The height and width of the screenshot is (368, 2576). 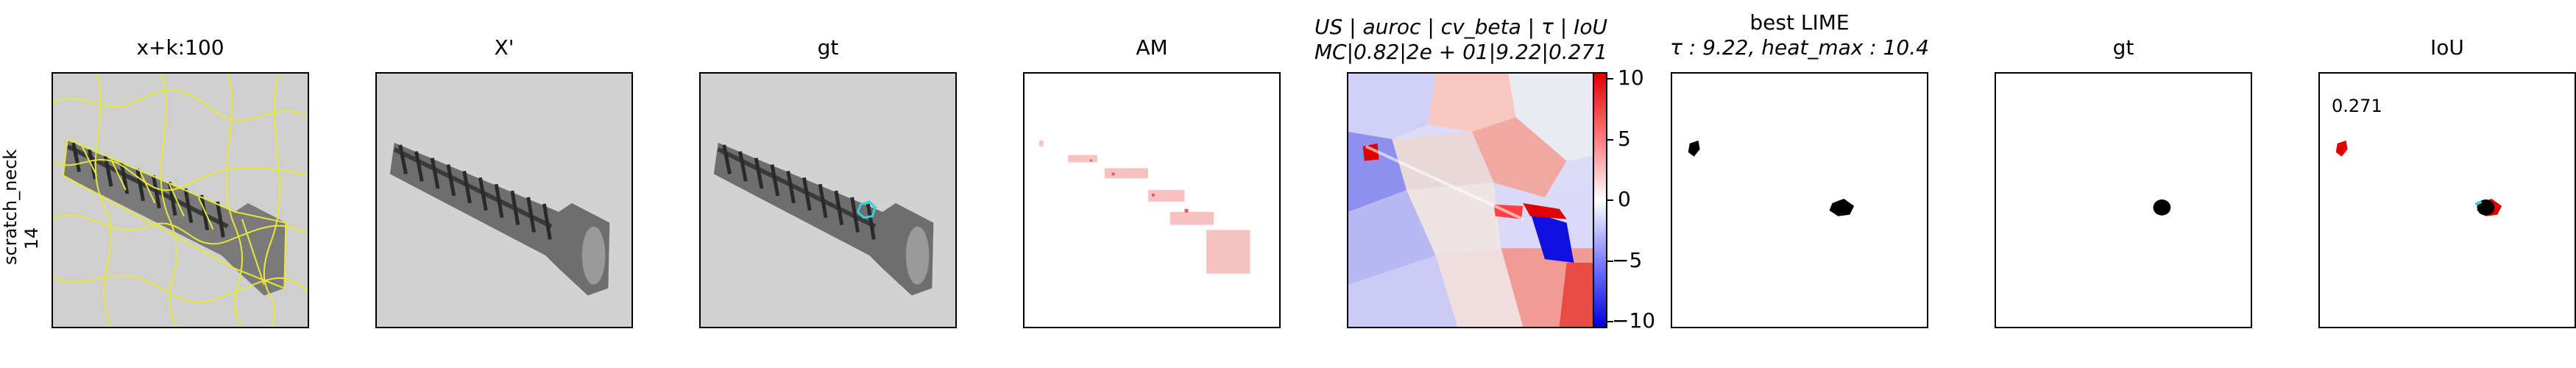 I want to click on panel-anomaly-map, so click(x=1152, y=200).